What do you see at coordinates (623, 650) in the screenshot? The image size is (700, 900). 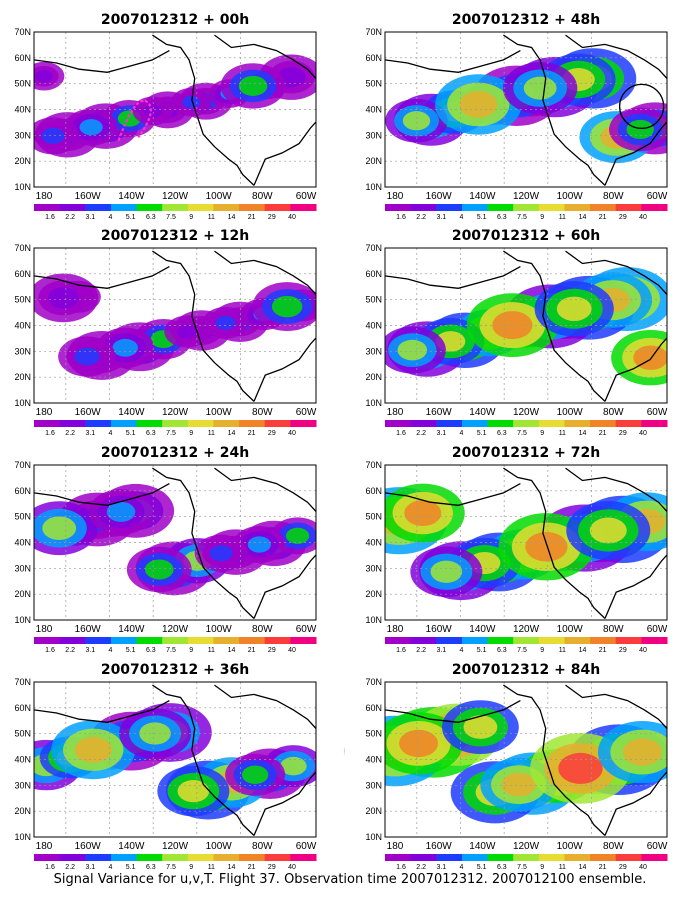 I see `scale-tick-label: 29` at bounding box center [623, 650].